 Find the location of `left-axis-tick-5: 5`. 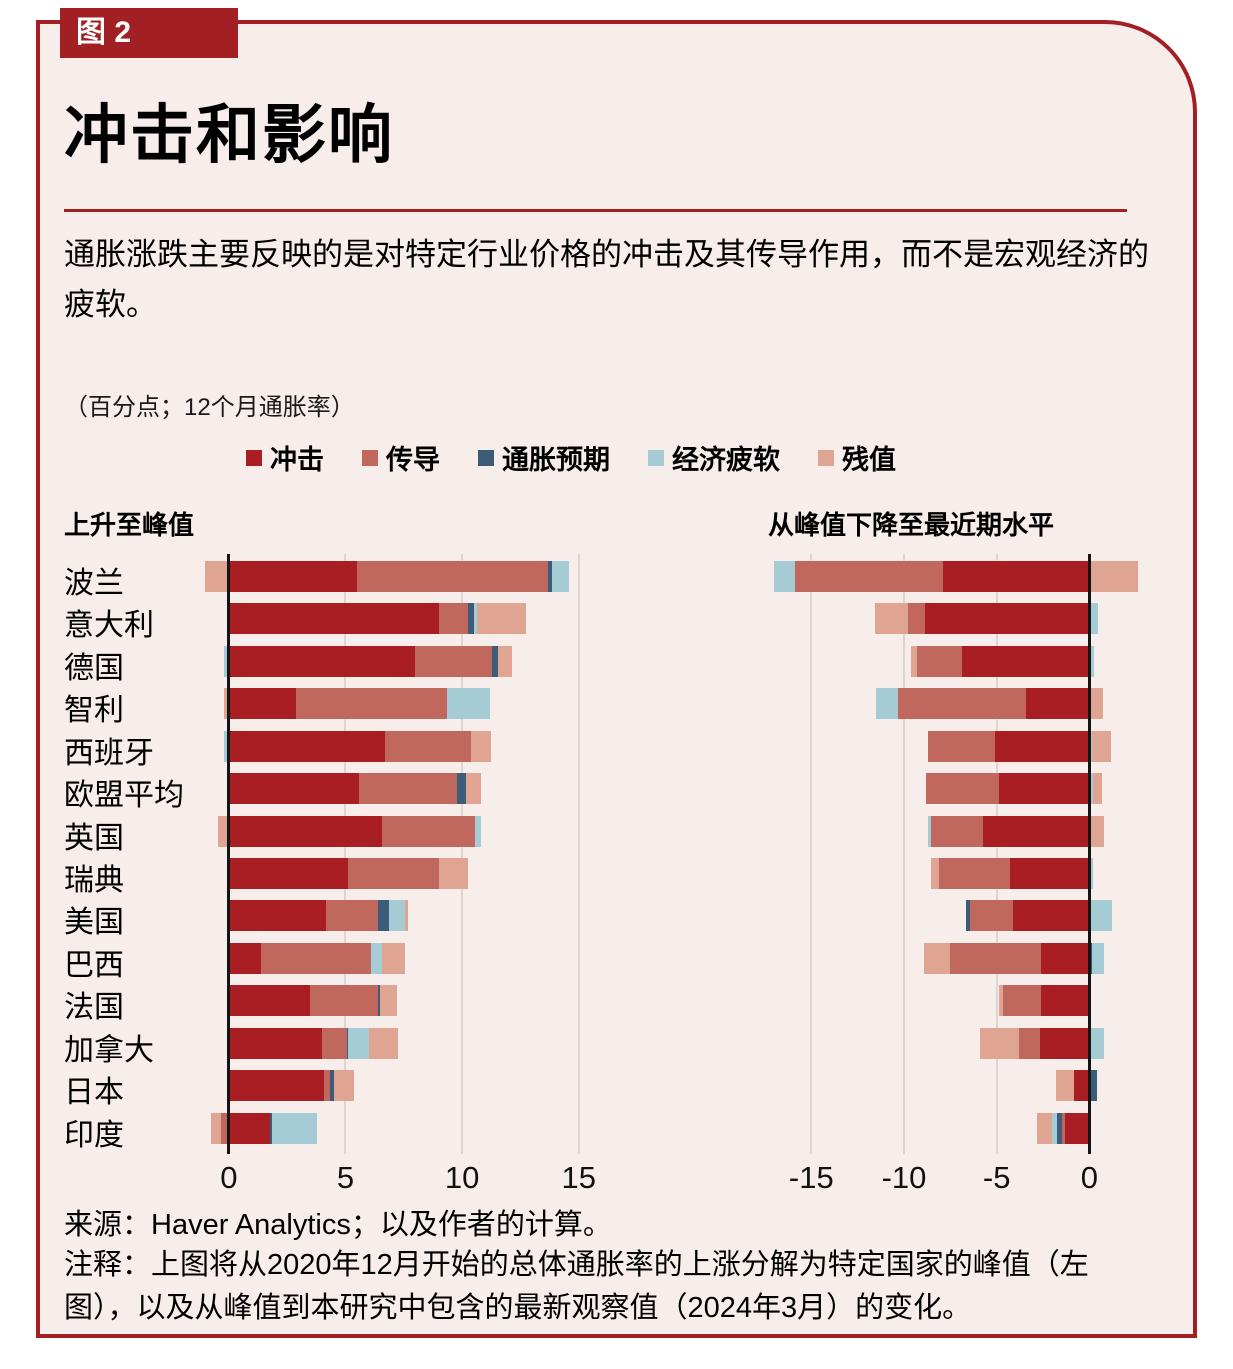

left-axis-tick-5: 5 is located at coordinates (345, 1177).